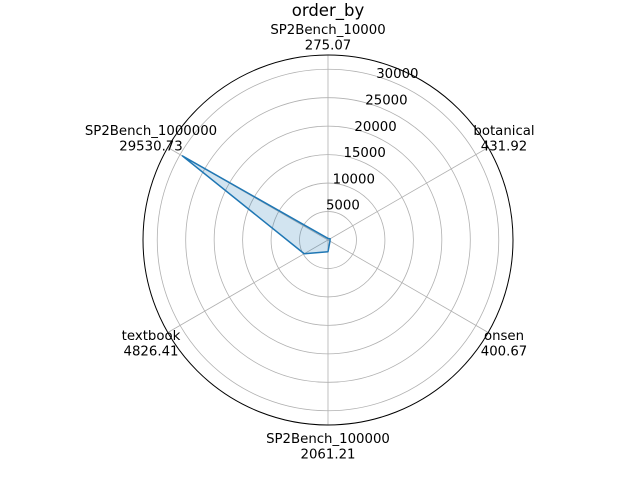  Describe the element at coordinates (328, 46) in the screenshot. I see `category-value-label: 275.07` at that location.